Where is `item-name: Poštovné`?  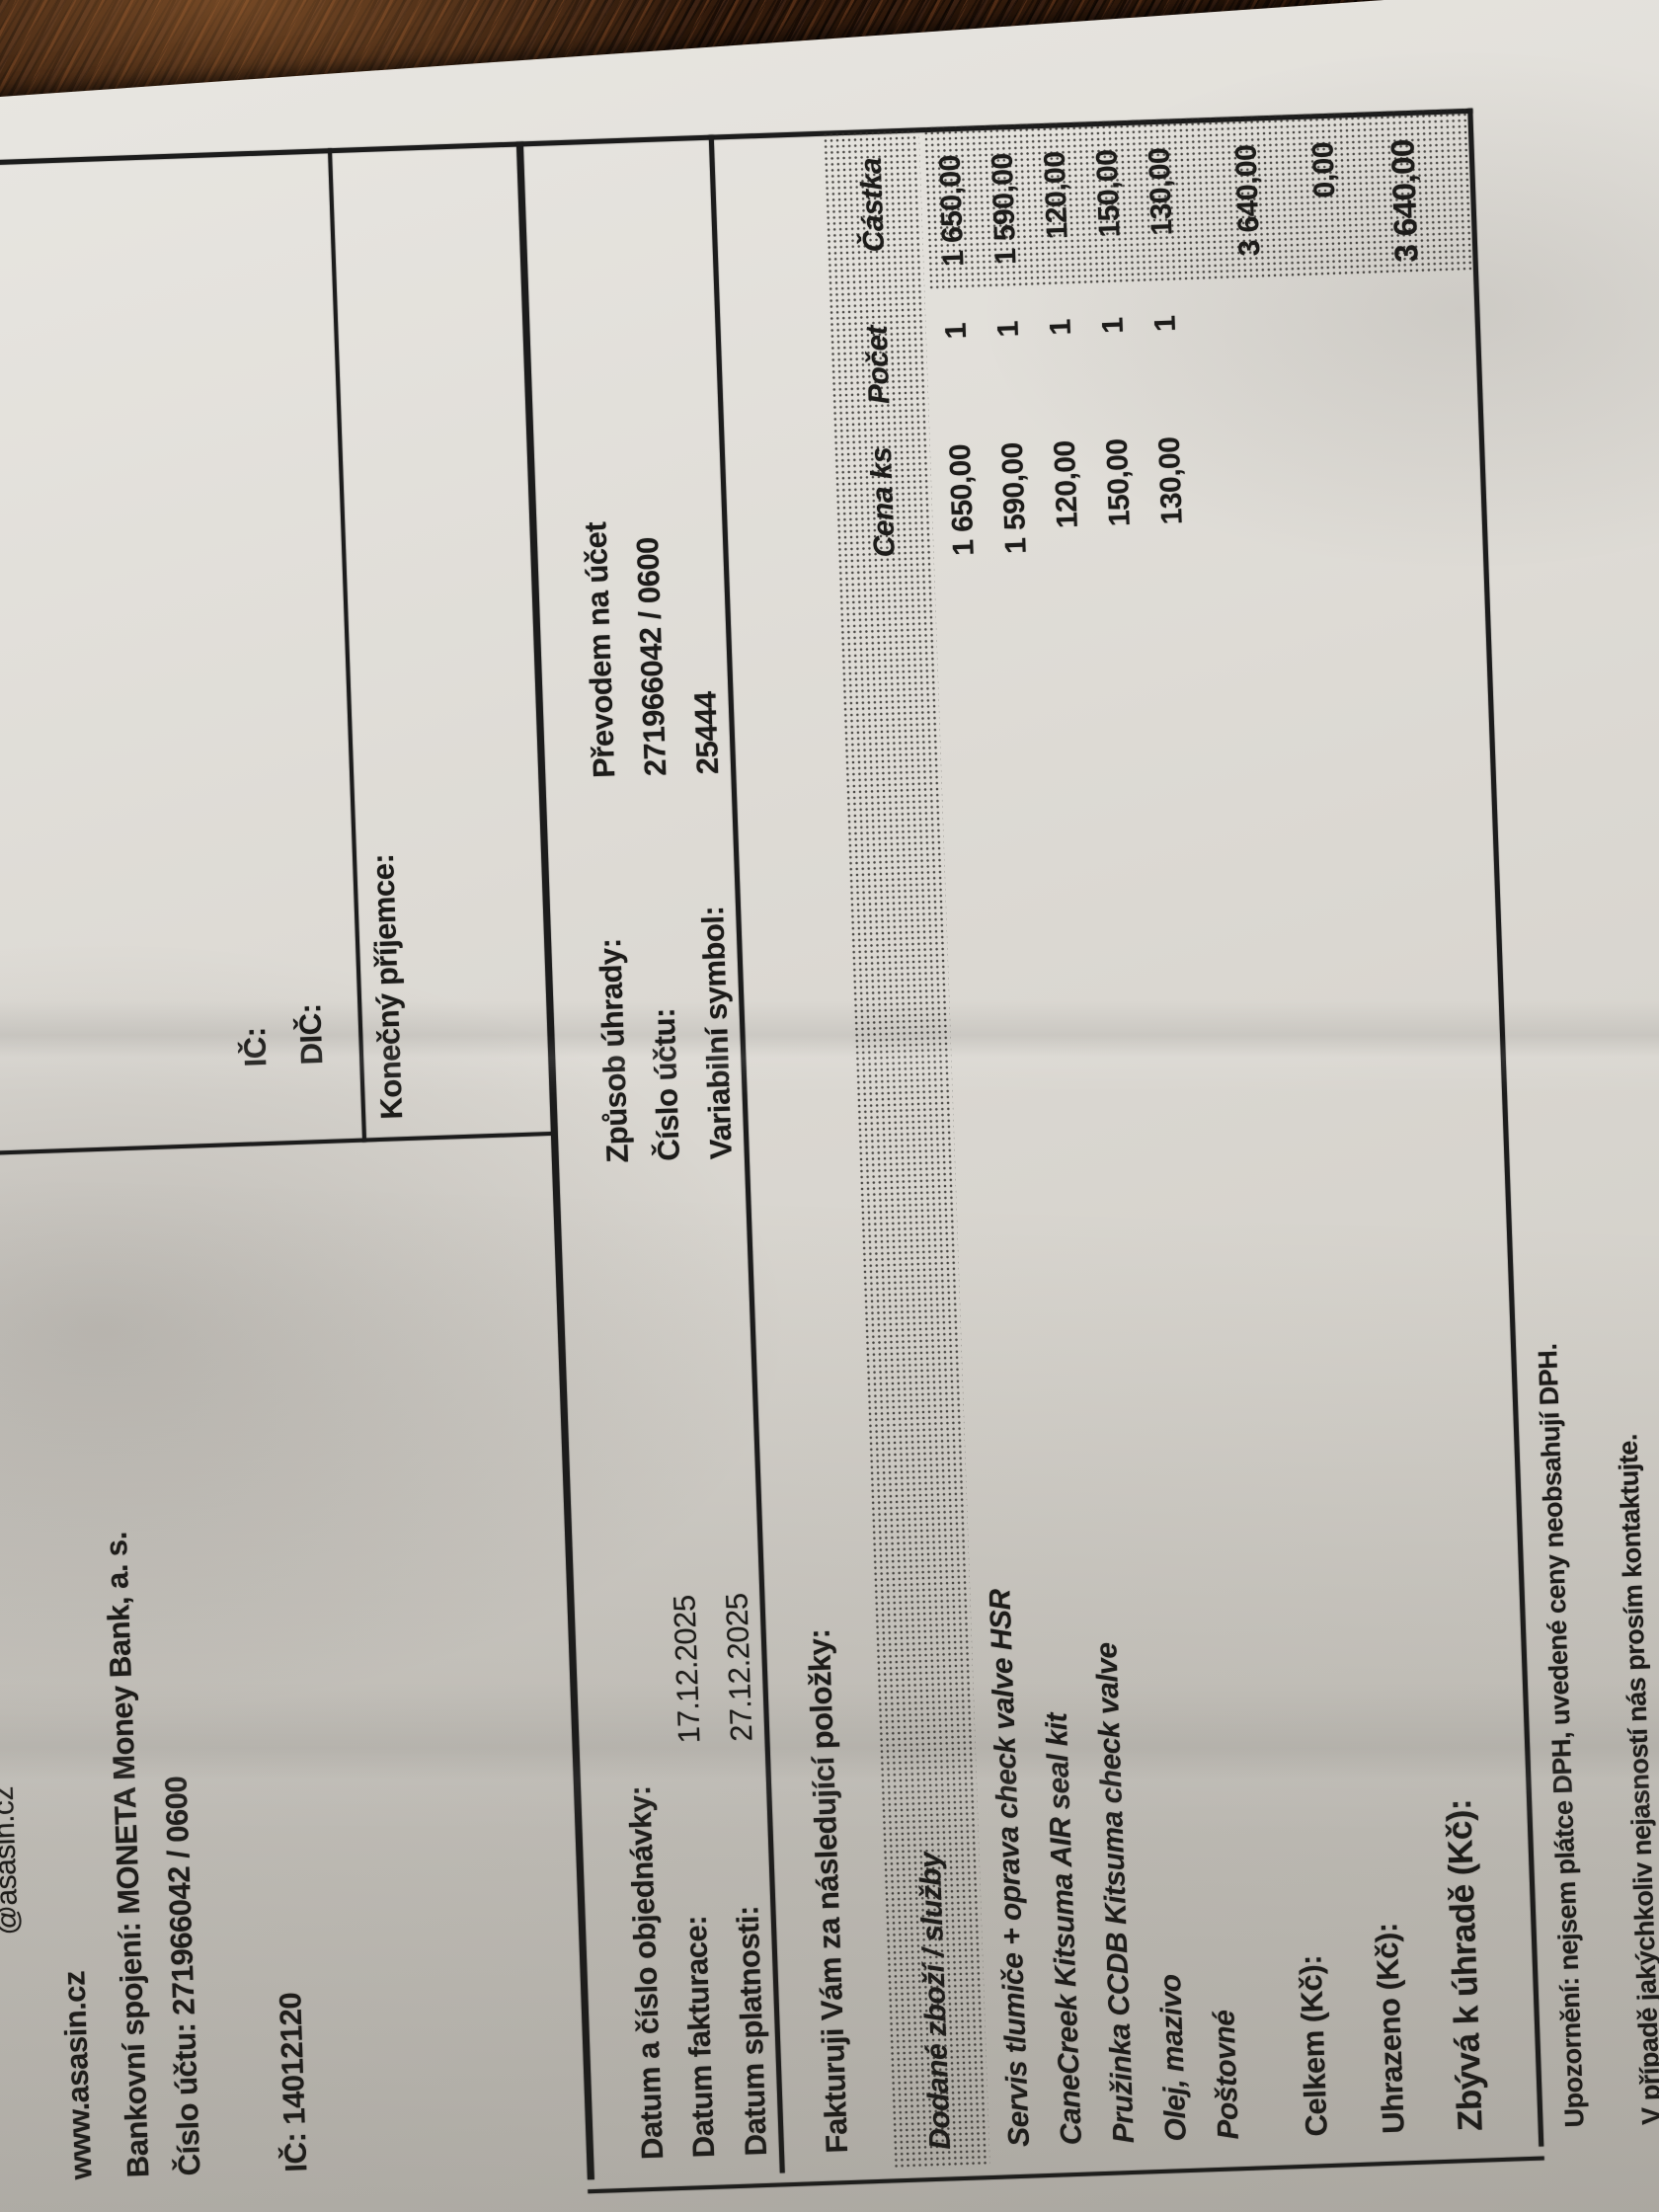
item-name: Poštovné is located at coordinates (1227, 2075).